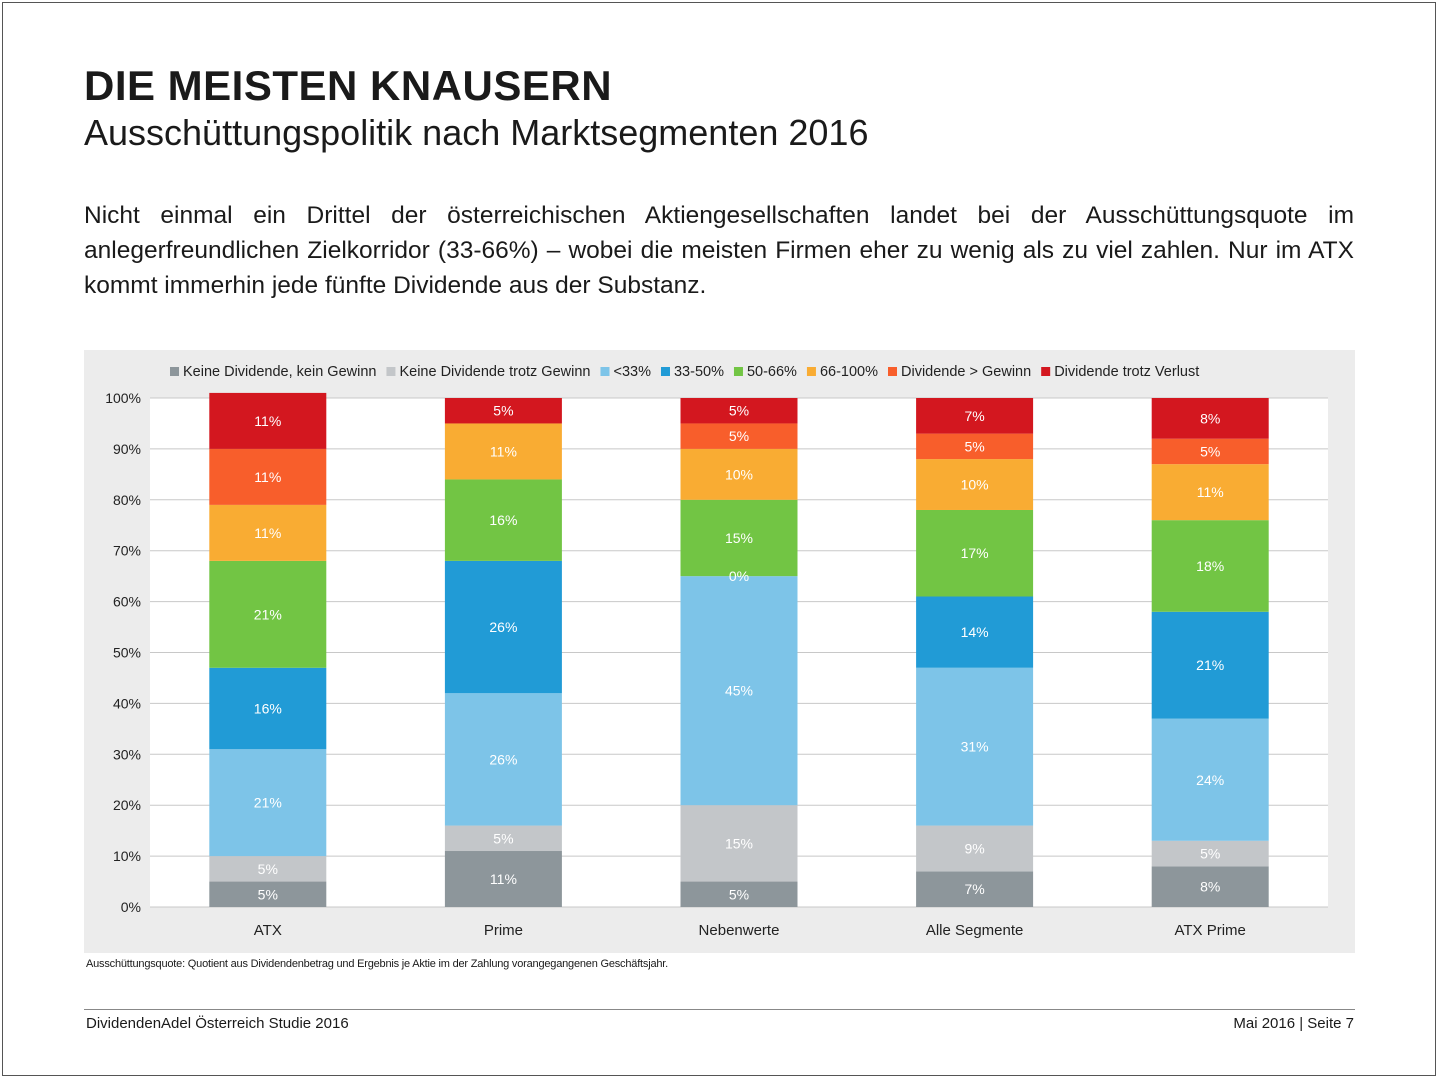 This screenshot has width=1440, height=1080. Describe the element at coordinates (494, 372) in the screenshot. I see `legend-label: Keine Dividende trotz Gewinn` at that location.